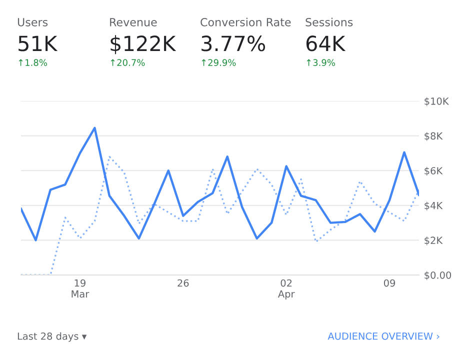 Image resolution: width=465 pixels, height=355 pixels. What do you see at coordinates (143, 44) in the screenshot?
I see `text: $122K` at bounding box center [143, 44].